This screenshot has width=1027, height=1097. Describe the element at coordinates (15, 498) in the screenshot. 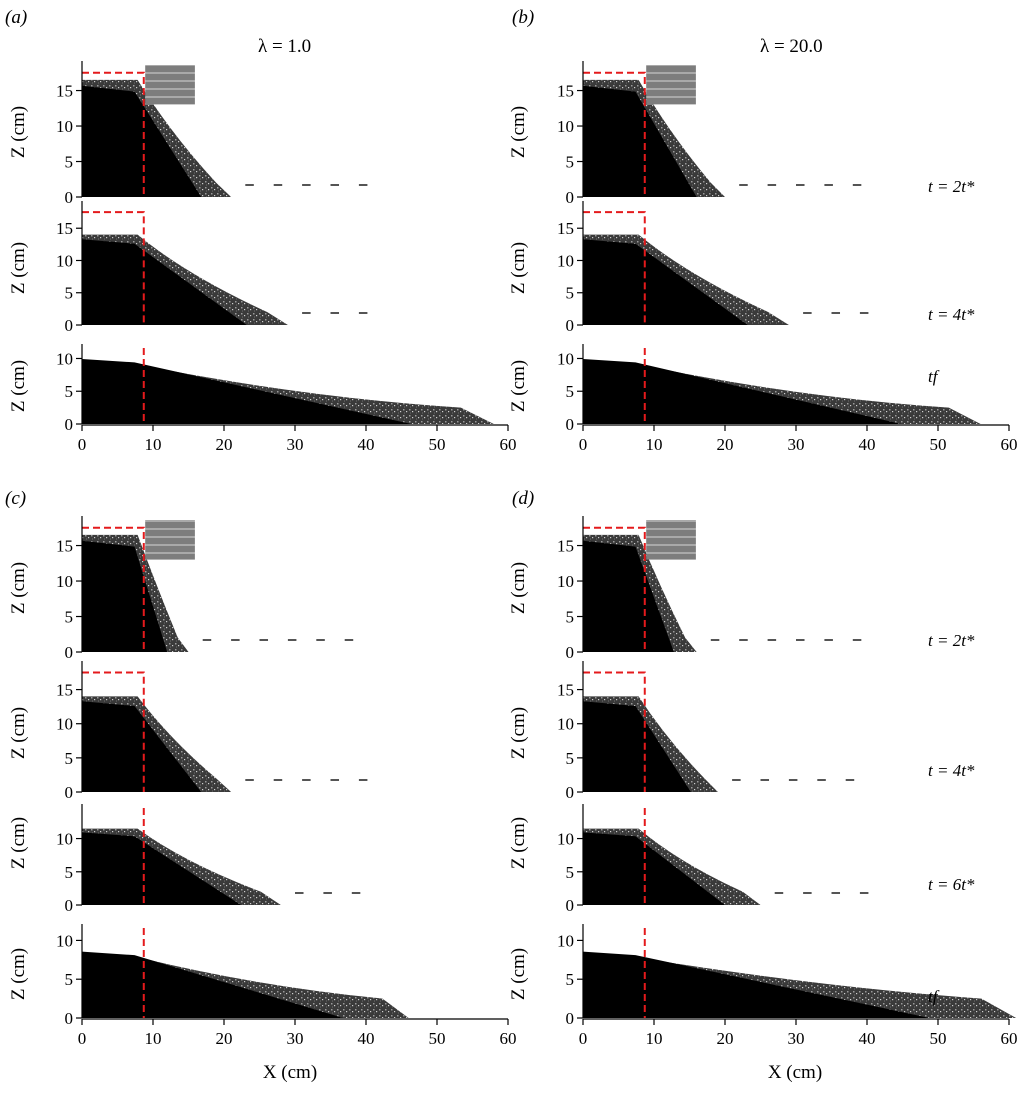

I see `panel-label-c: (c)` at that location.